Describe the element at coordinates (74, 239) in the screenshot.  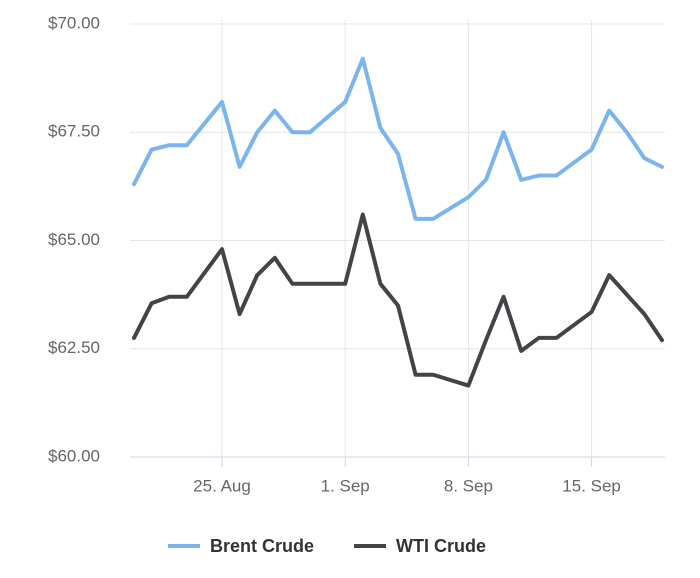
I see `y-tick-label: $65.00` at that location.